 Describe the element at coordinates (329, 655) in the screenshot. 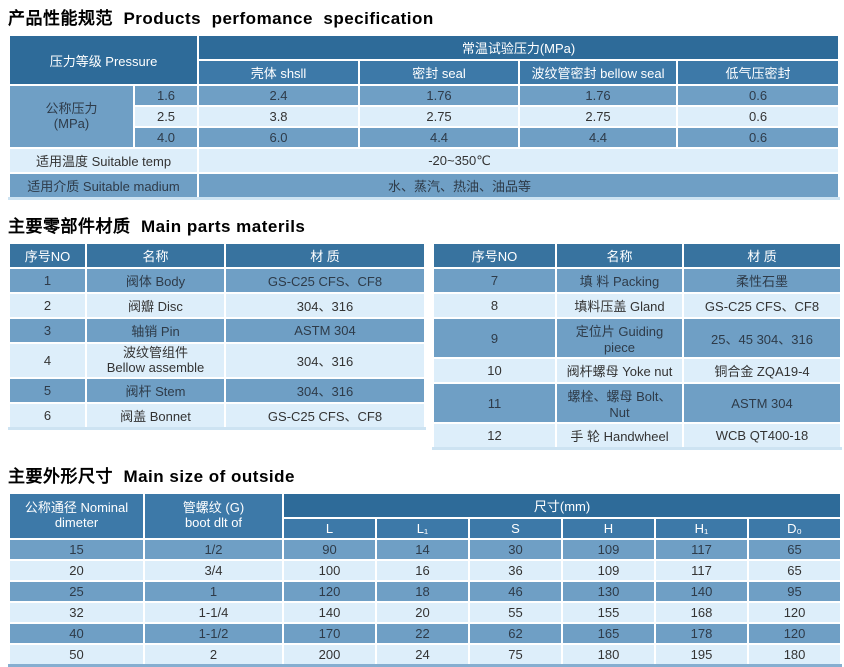

I see `size-cell: 200` at that location.